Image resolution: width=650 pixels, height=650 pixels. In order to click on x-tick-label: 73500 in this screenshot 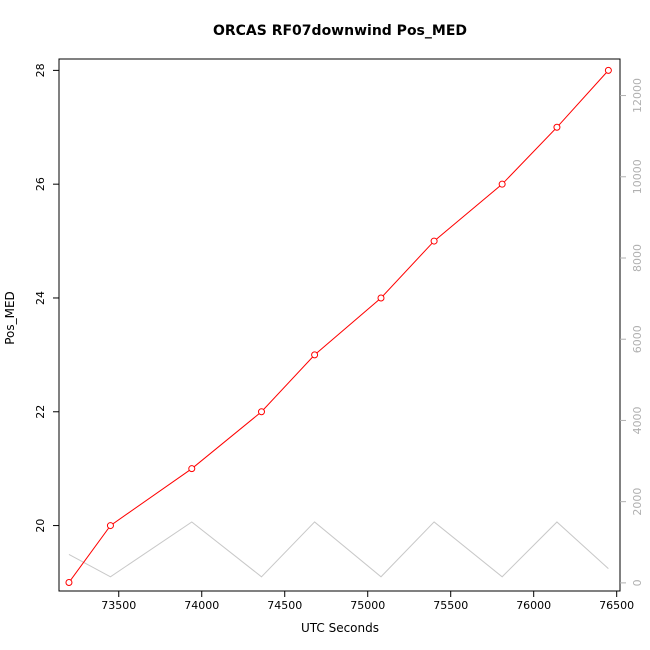, I will do `click(118, 605)`.